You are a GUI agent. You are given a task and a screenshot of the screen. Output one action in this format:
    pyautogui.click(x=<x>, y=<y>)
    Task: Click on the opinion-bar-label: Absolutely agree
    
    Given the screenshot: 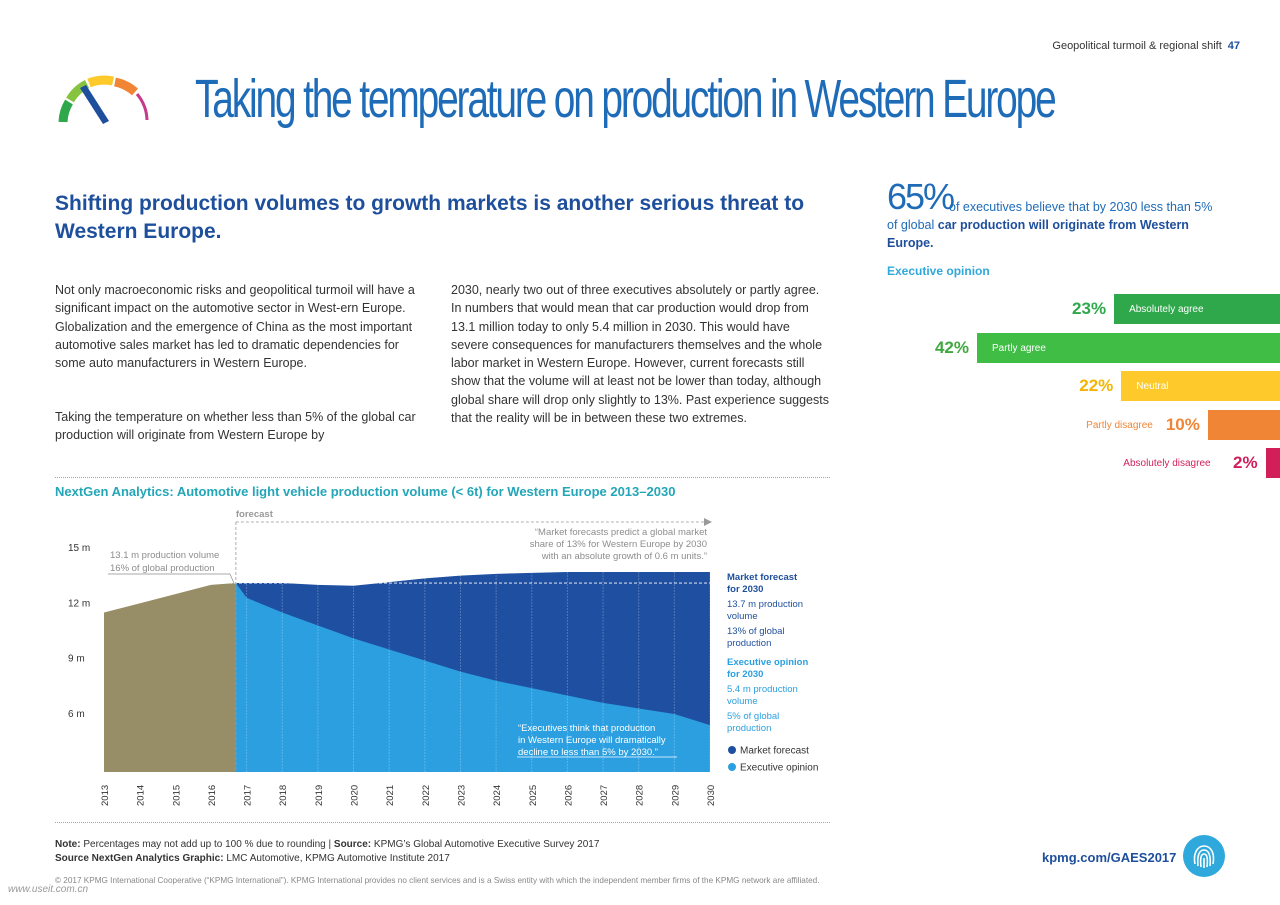 What is the action you would take?
    pyautogui.click(x=1166, y=309)
    